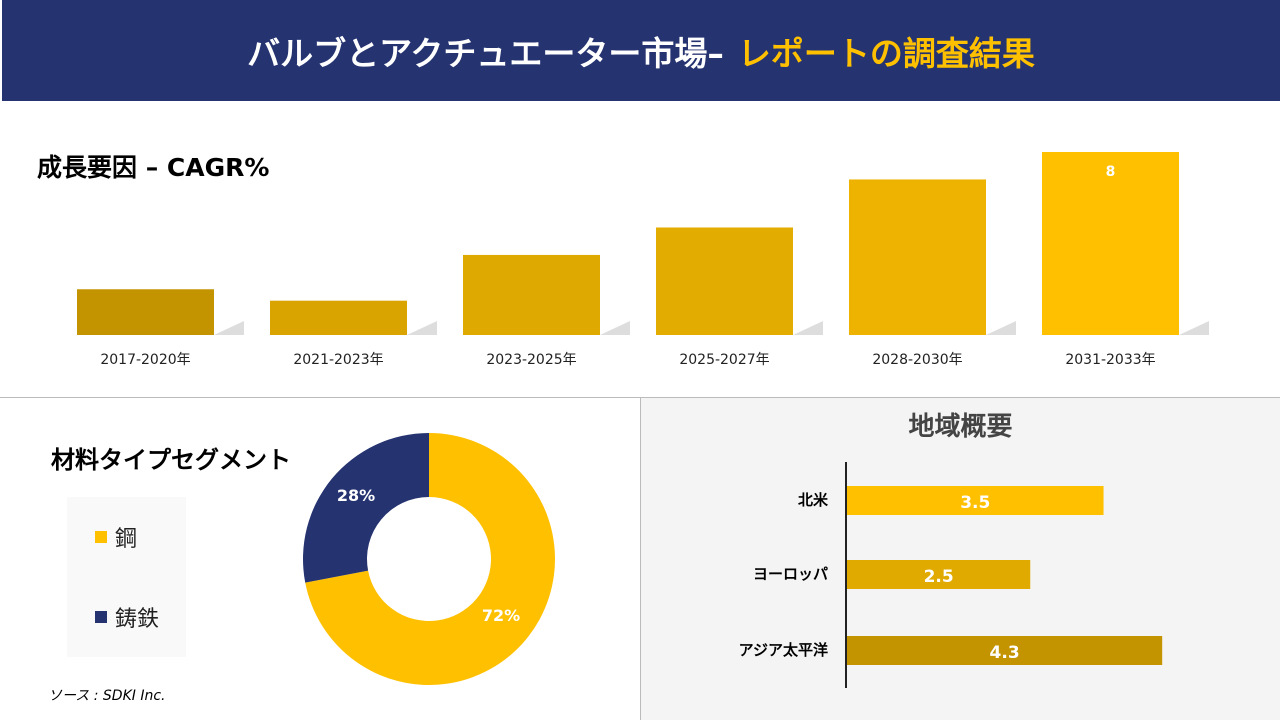  What do you see at coordinates (171, 460) in the screenshot?
I see `segment-chart-title: 材料タイプセグメント` at bounding box center [171, 460].